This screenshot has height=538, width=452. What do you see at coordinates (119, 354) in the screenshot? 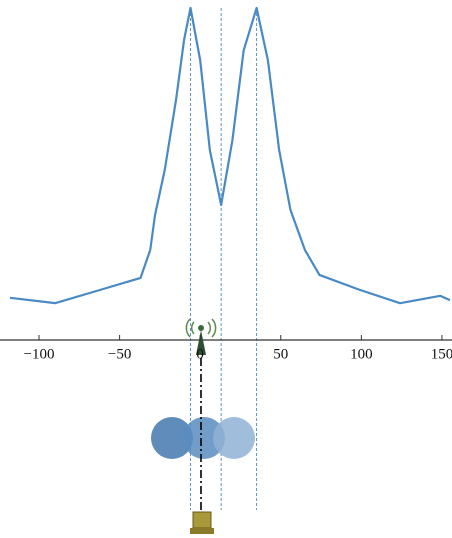
I see `x-tick-label: −50` at bounding box center [119, 354].